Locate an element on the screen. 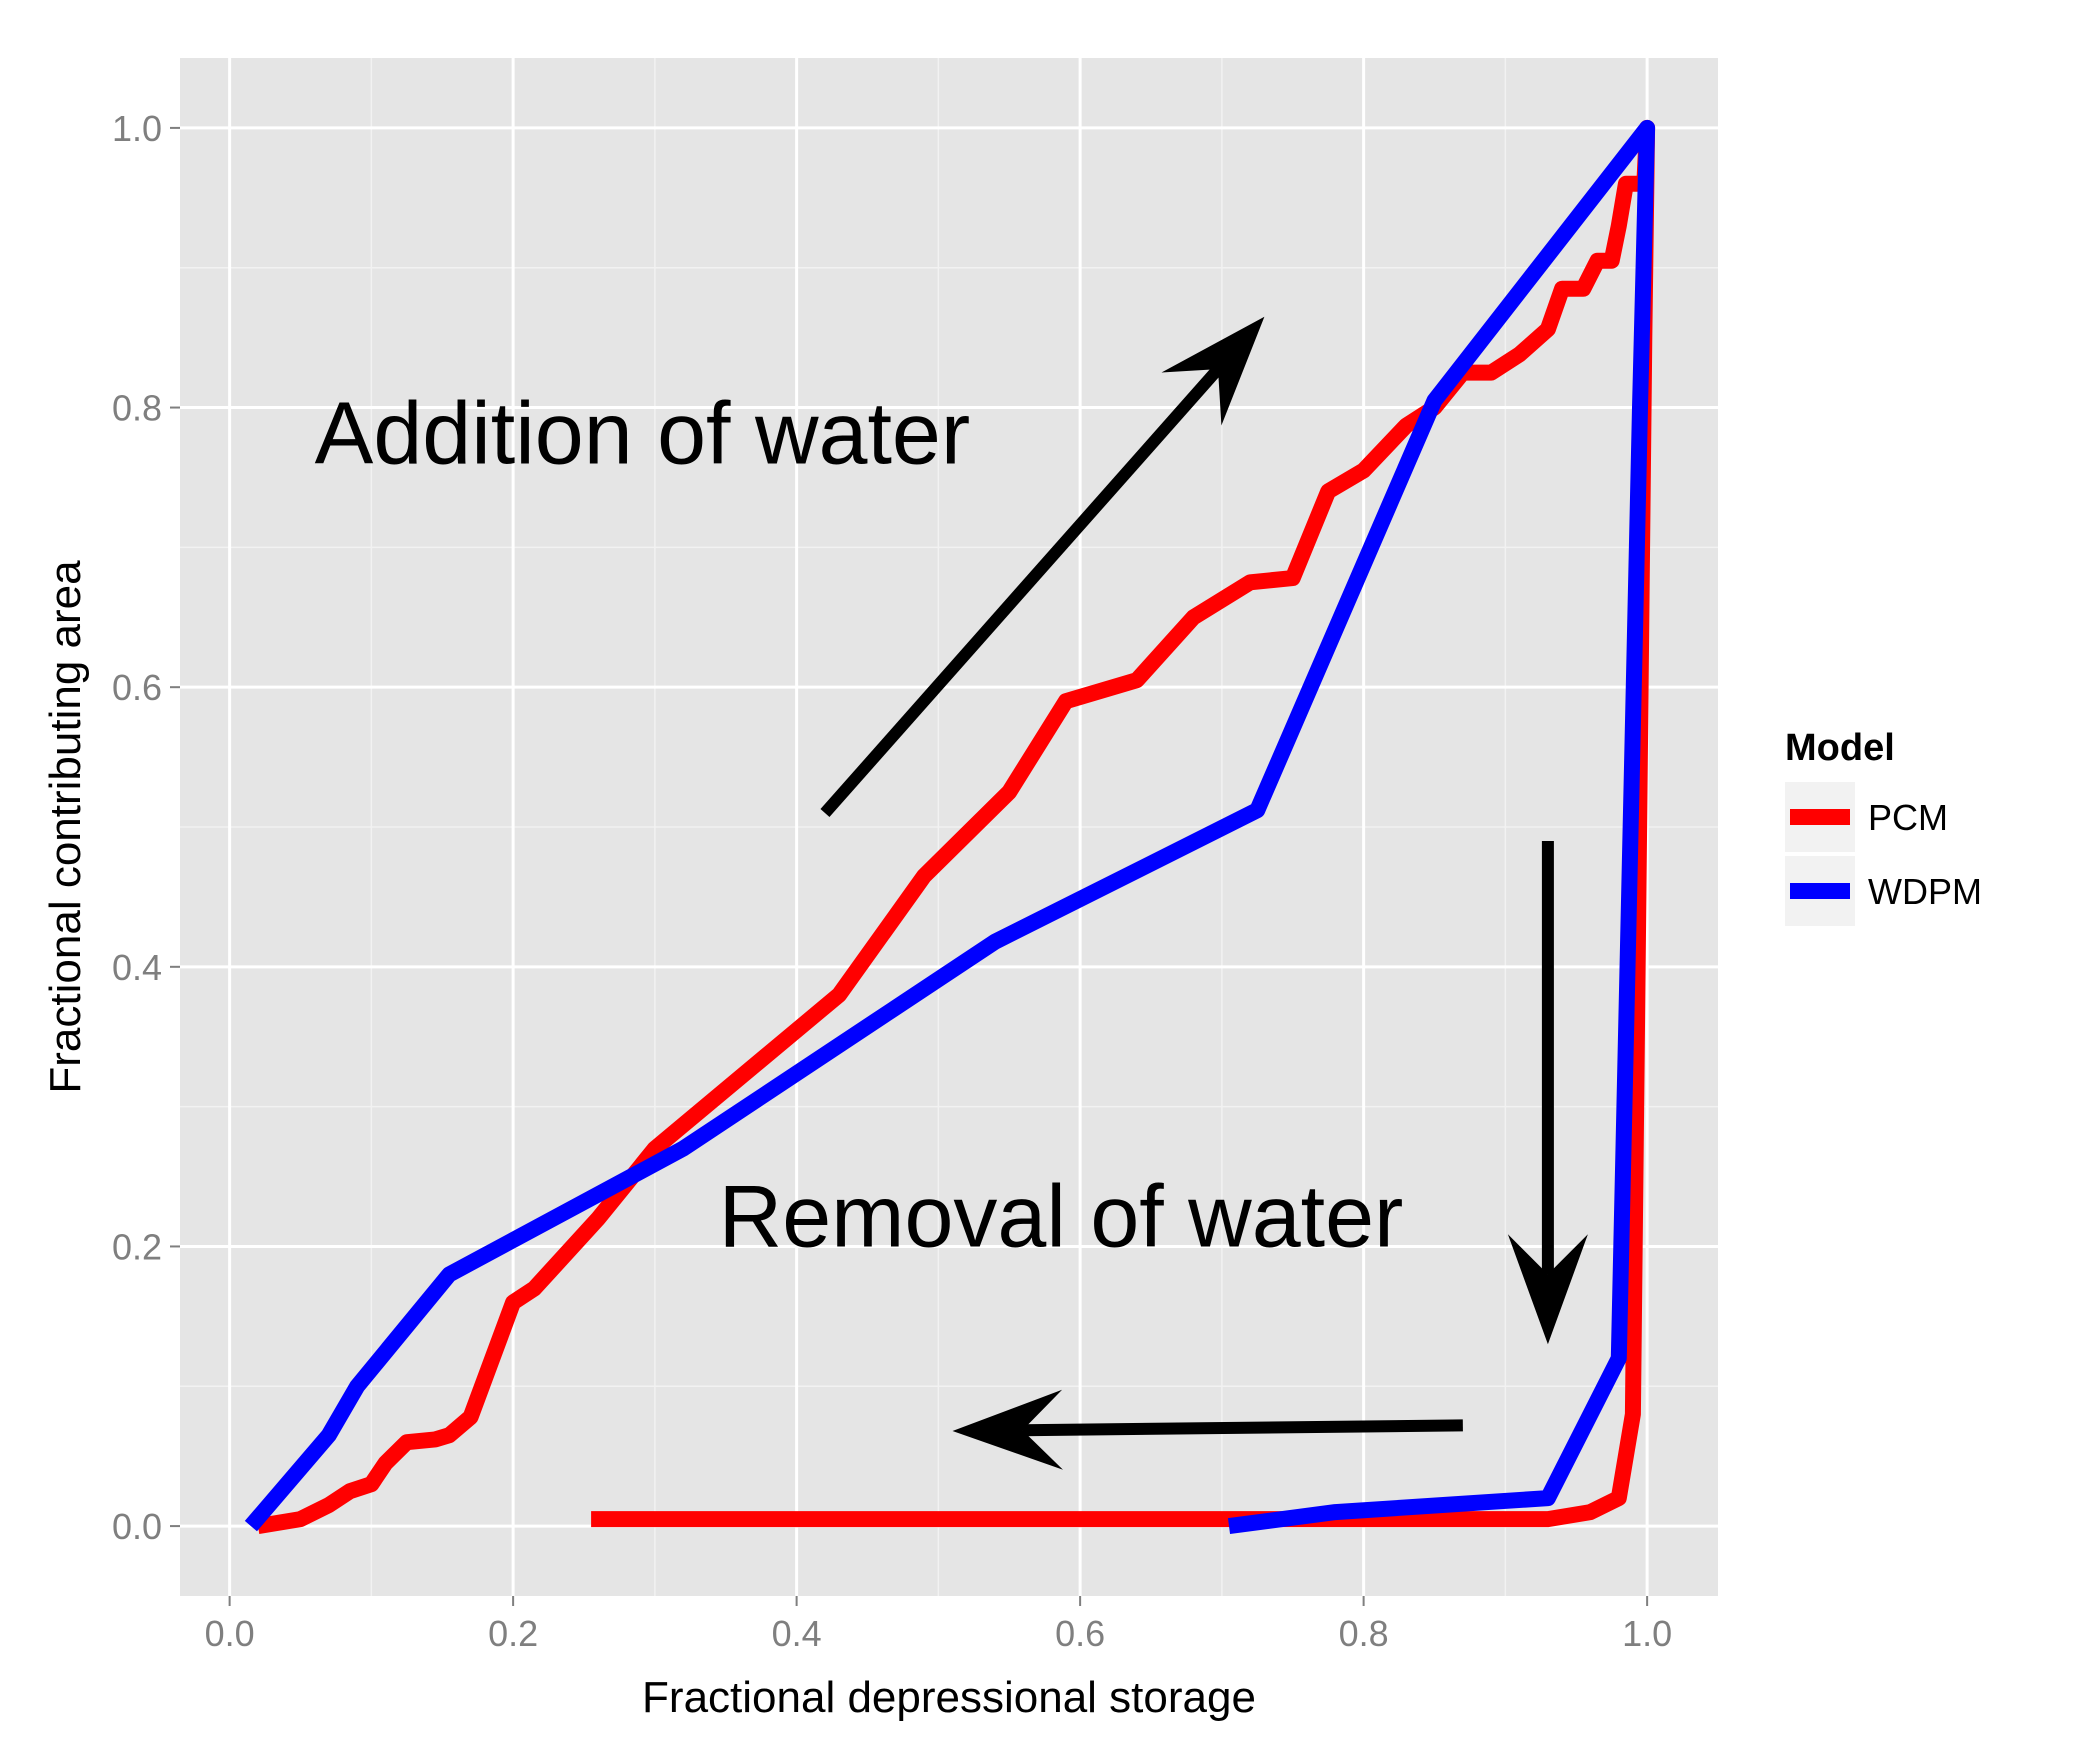  x-tick-label: 0.2 is located at coordinates (513, 1633).